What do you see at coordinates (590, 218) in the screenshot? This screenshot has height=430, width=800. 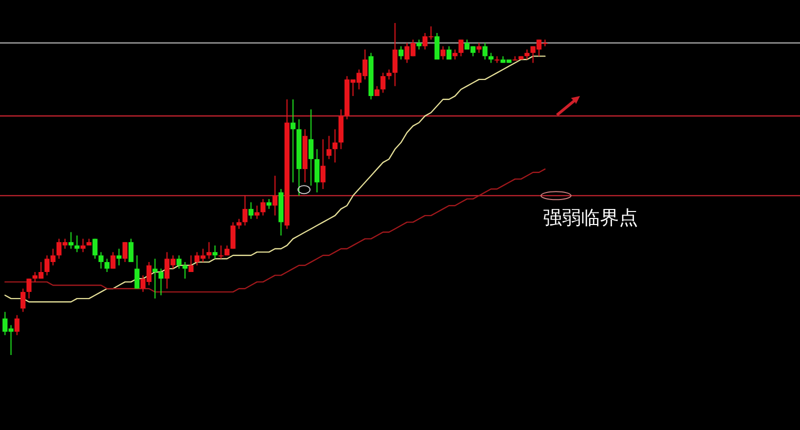 I see `annotation: 强弱临界点` at bounding box center [590, 218].